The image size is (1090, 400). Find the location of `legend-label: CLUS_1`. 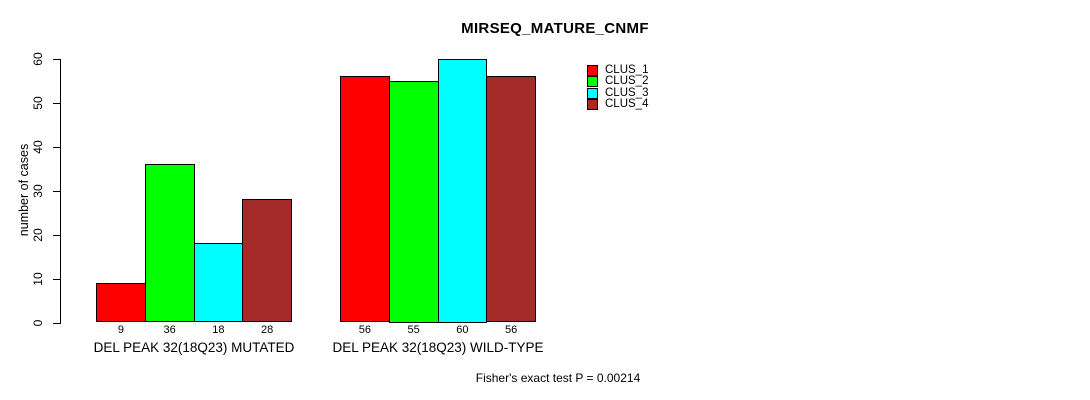

legend-label: CLUS_1 is located at coordinates (627, 69).